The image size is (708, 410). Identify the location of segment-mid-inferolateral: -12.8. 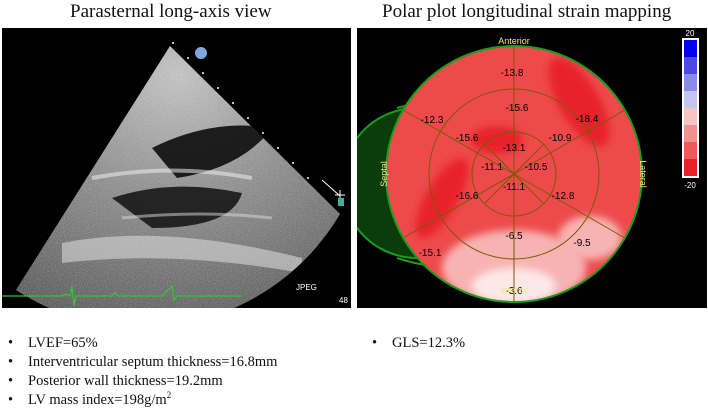
(563, 196).